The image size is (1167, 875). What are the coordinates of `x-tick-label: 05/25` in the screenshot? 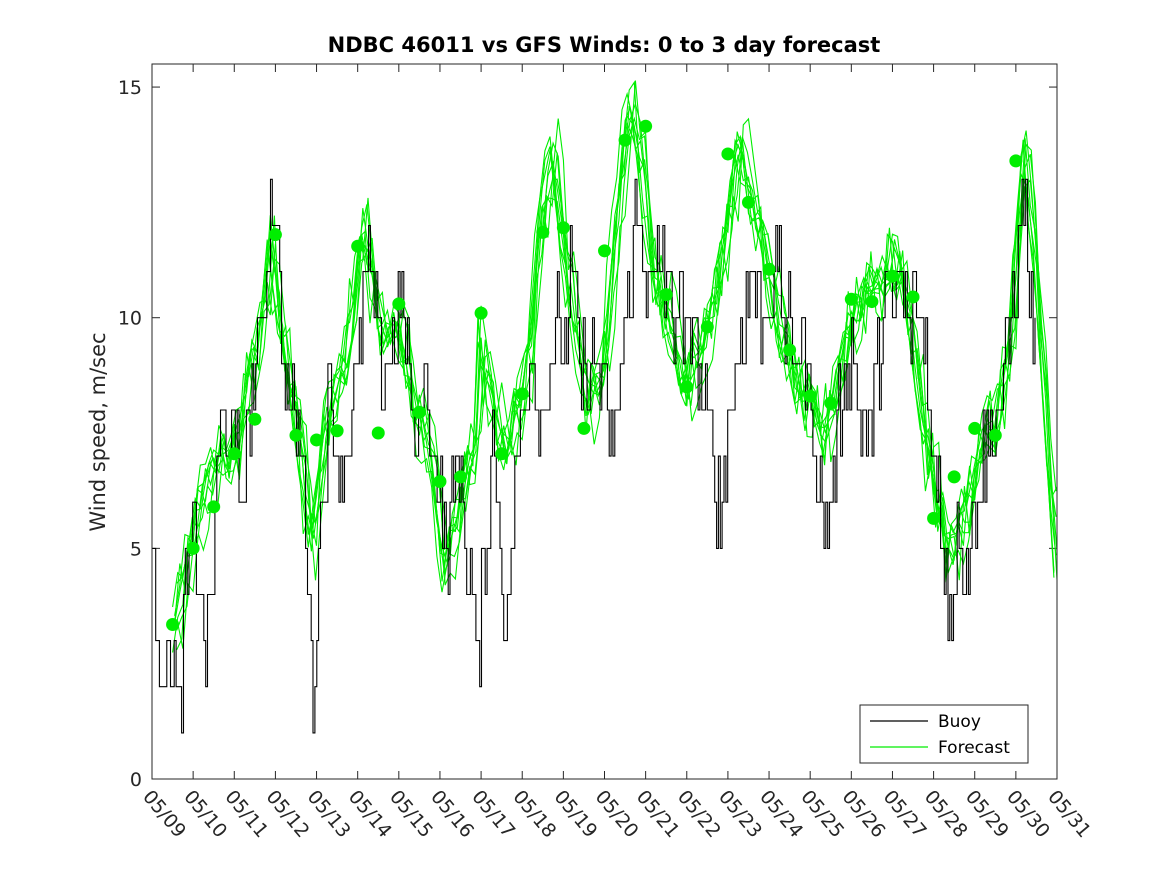 It's located at (822, 814).